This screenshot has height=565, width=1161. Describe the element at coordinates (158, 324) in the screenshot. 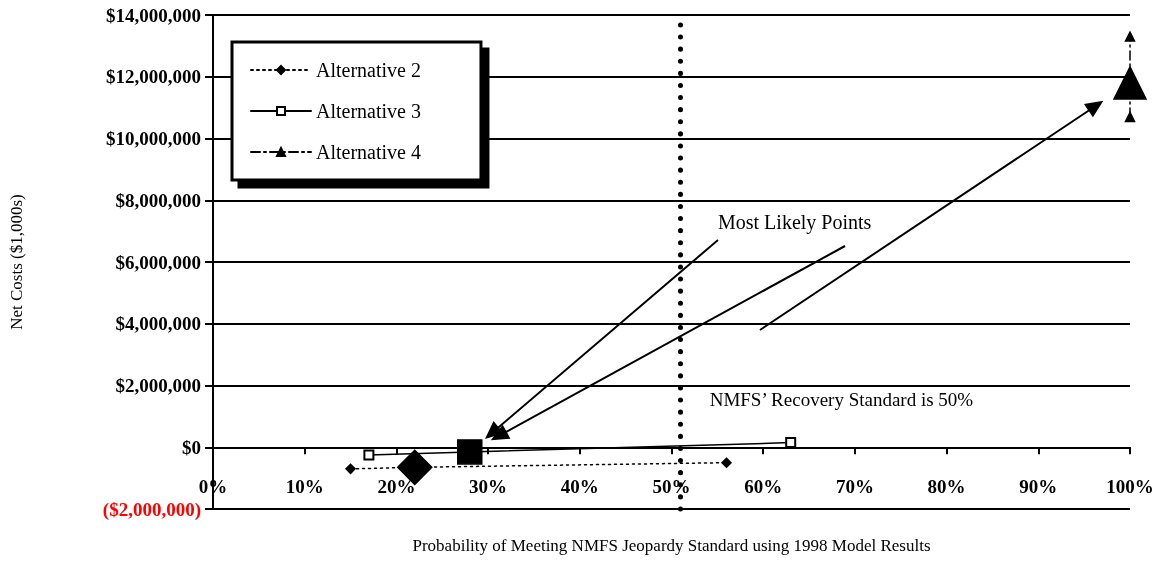

I see `y-tick-label: $4,000,000` at that location.